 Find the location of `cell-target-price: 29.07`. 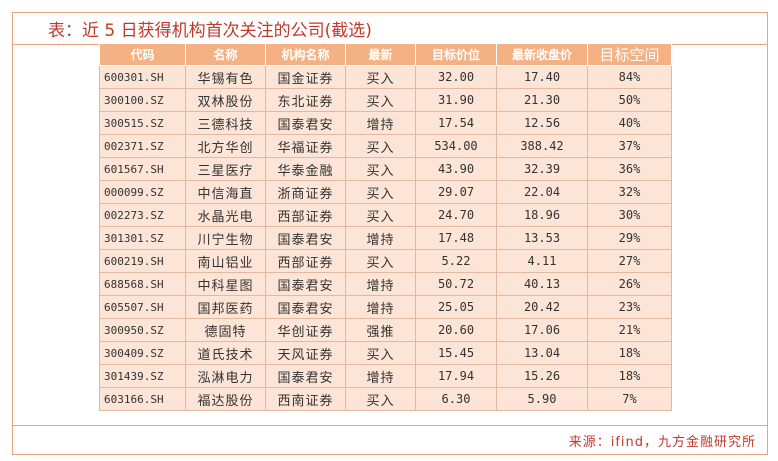

cell-target-price: 29.07 is located at coordinates (456, 192).